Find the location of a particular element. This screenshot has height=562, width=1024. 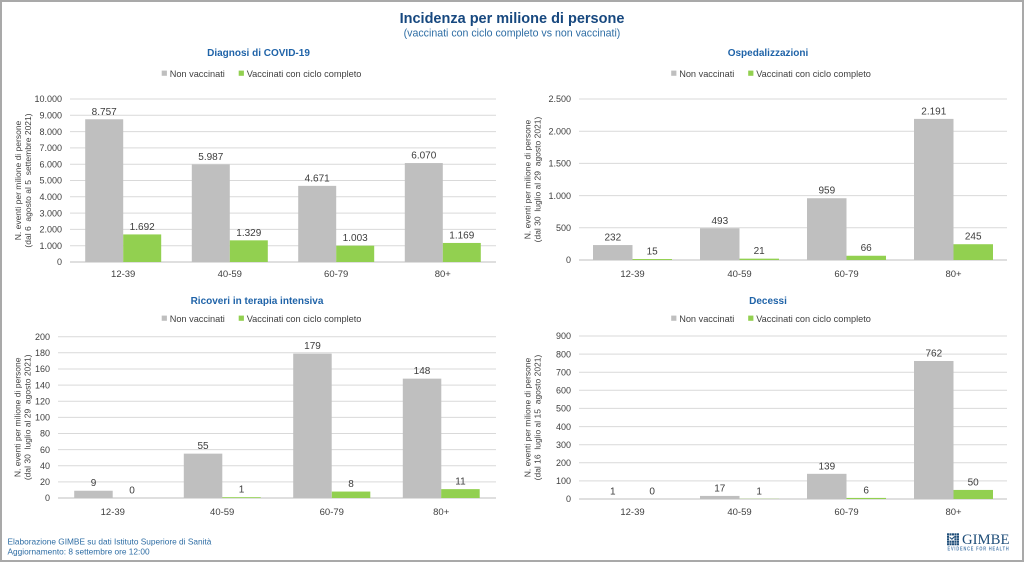

svg-text: 180 is located at coordinates (42, 353).